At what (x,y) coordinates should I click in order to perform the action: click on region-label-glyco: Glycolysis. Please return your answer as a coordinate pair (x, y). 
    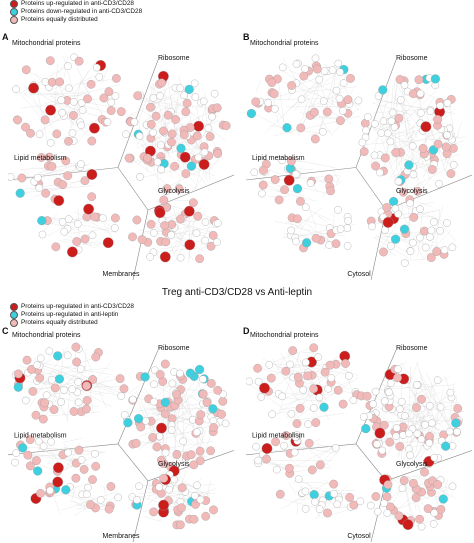
    Looking at the image, I should click on (412, 191).